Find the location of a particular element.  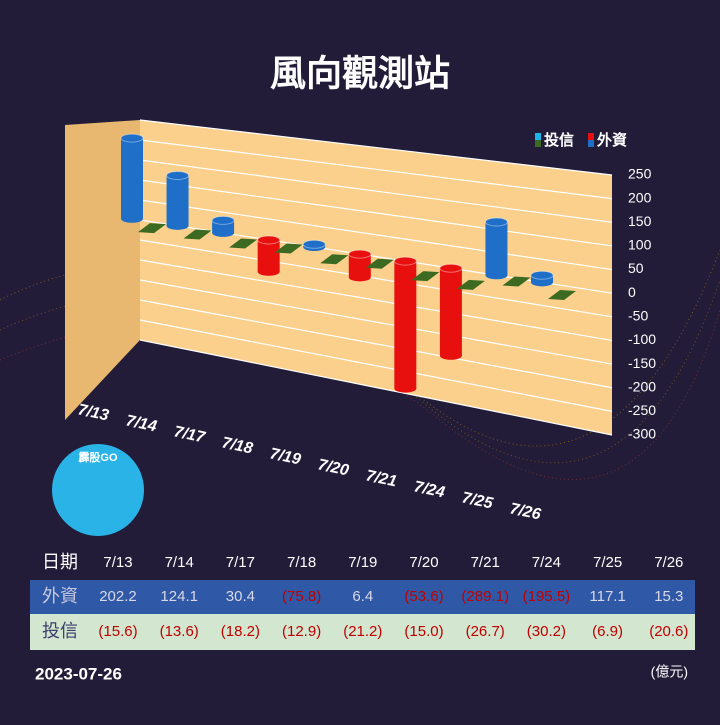

y-tick-label: 150 is located at coordinates (640, 221).